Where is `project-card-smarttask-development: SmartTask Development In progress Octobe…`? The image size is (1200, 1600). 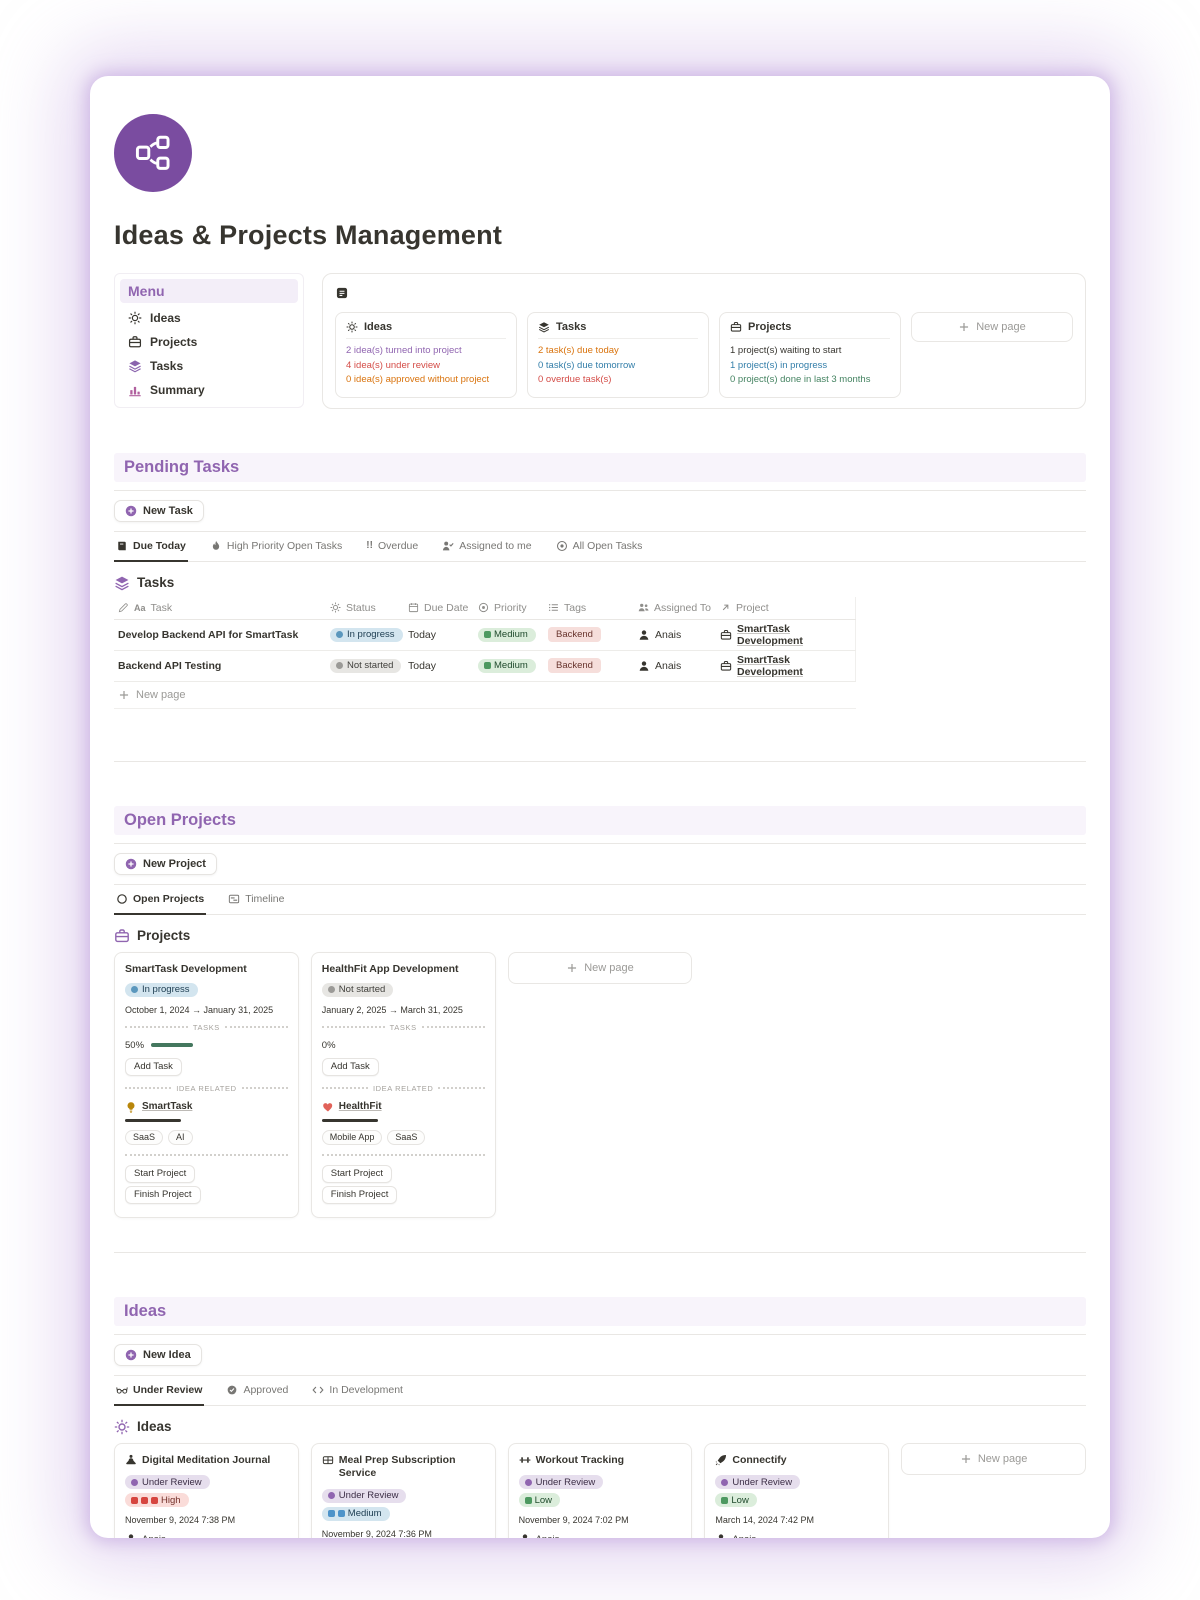
project-card-smarttask-development: SmartTask Development In progress Octobe… is located at coordinates (206, 1084).